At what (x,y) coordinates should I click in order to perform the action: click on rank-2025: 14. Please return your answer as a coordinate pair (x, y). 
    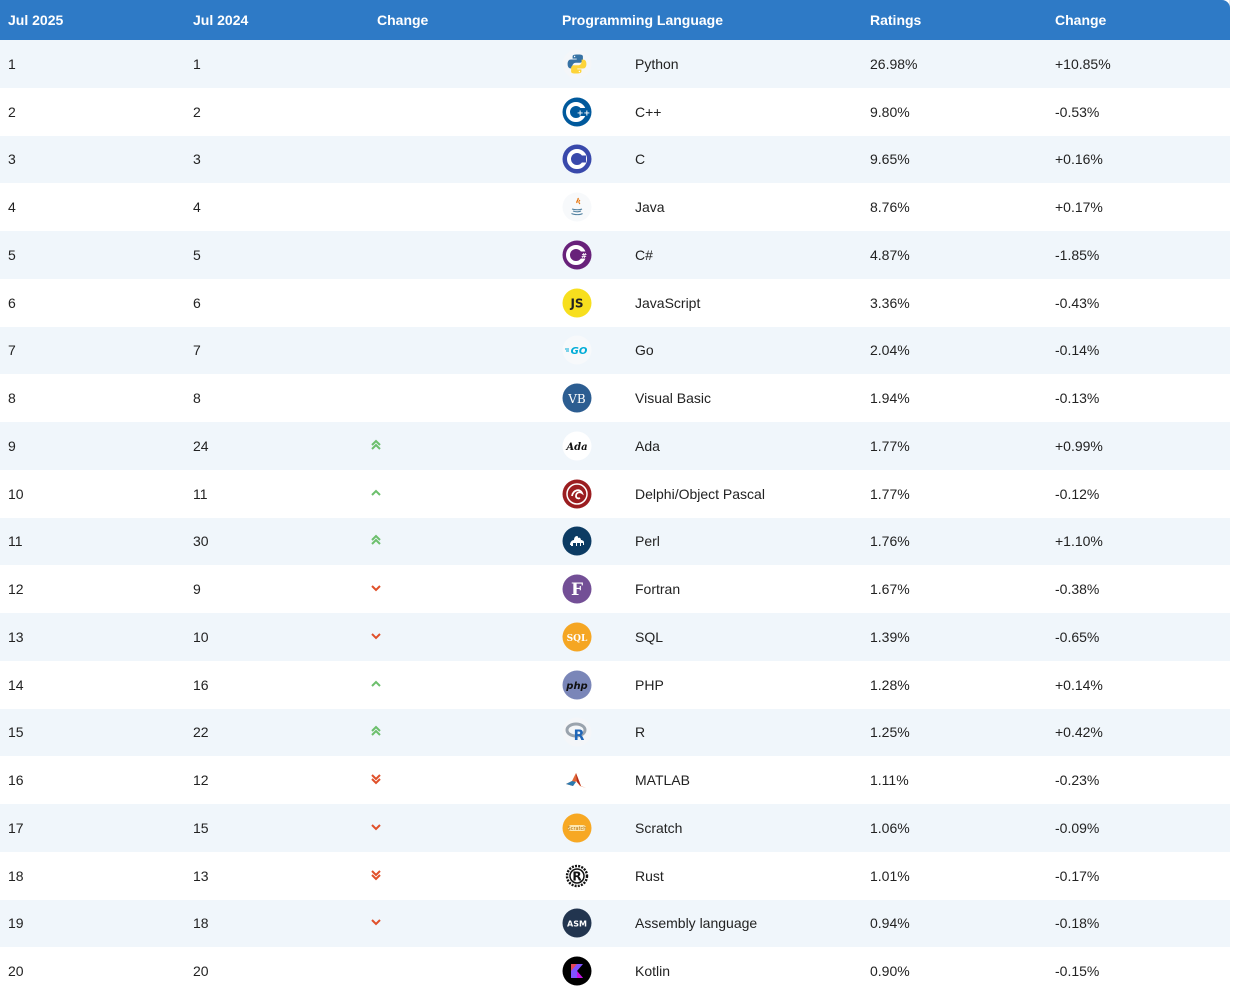
    Looking at the image, I should click on (92, 684).